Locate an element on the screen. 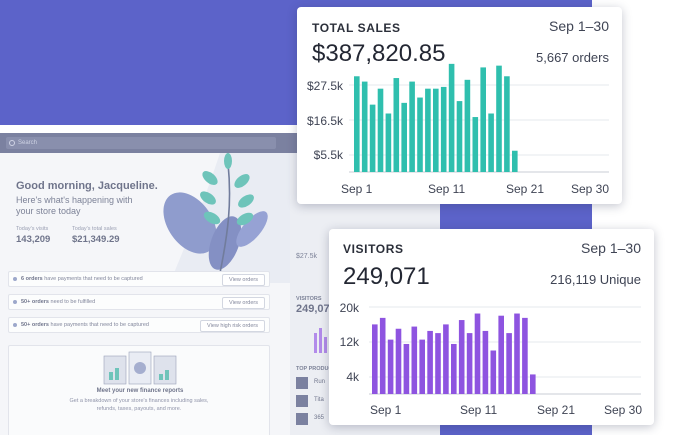 The width and height of the screenshot is (679, 435). side-product-name: 365 is located at coordinates (319, 418).